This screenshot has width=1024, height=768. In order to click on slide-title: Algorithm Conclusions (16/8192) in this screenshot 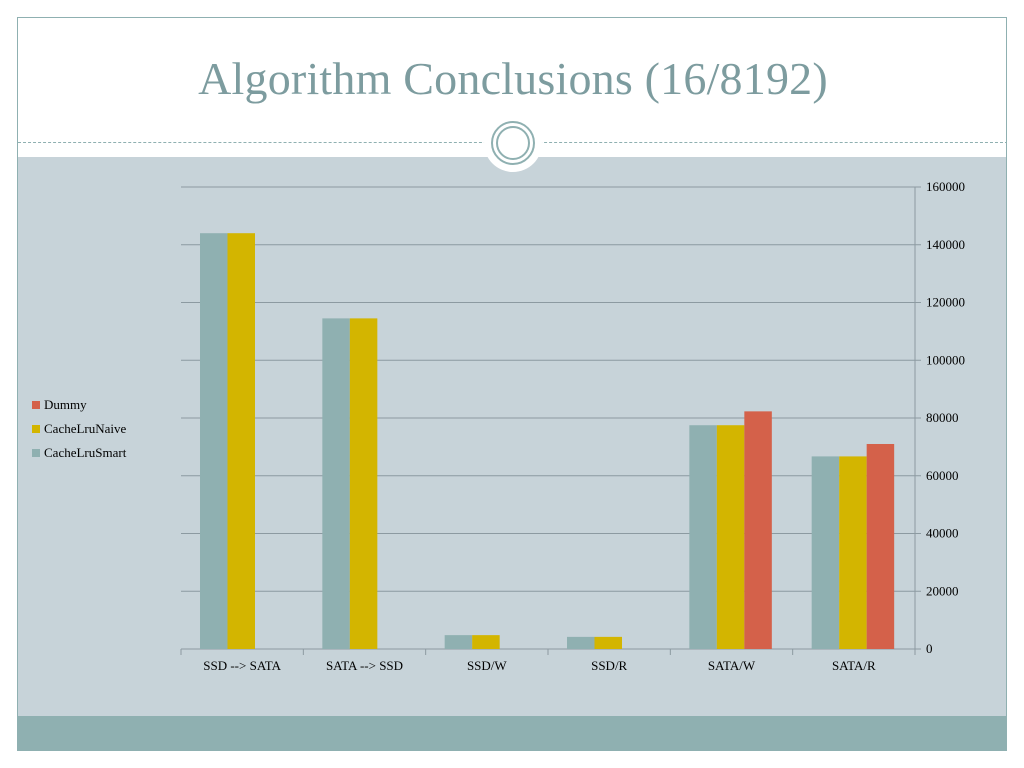, I will do `click(513, 78)`.